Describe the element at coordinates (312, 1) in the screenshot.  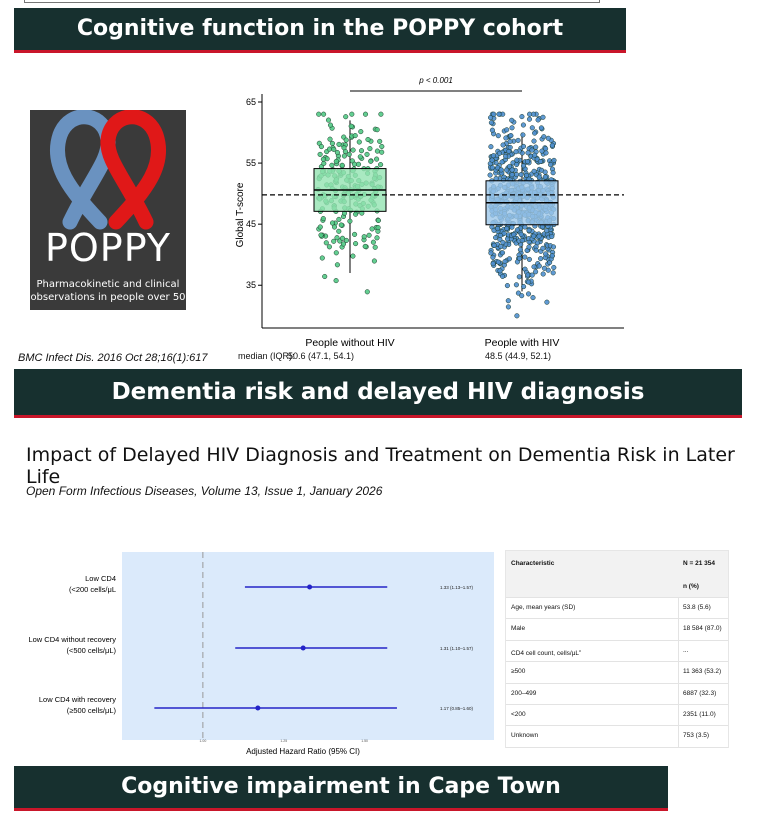
I see `slide-top-frame` at that location.